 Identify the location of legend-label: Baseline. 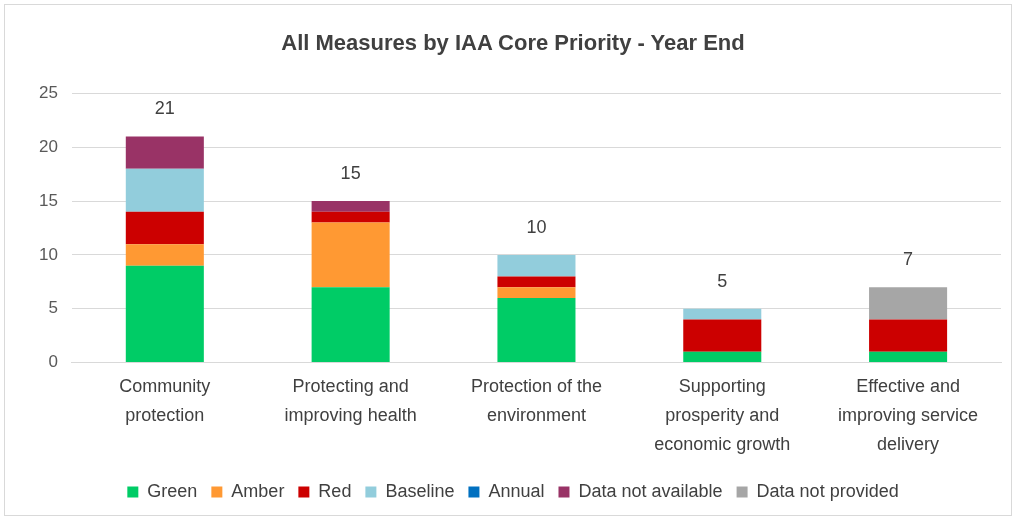
(420, 490).